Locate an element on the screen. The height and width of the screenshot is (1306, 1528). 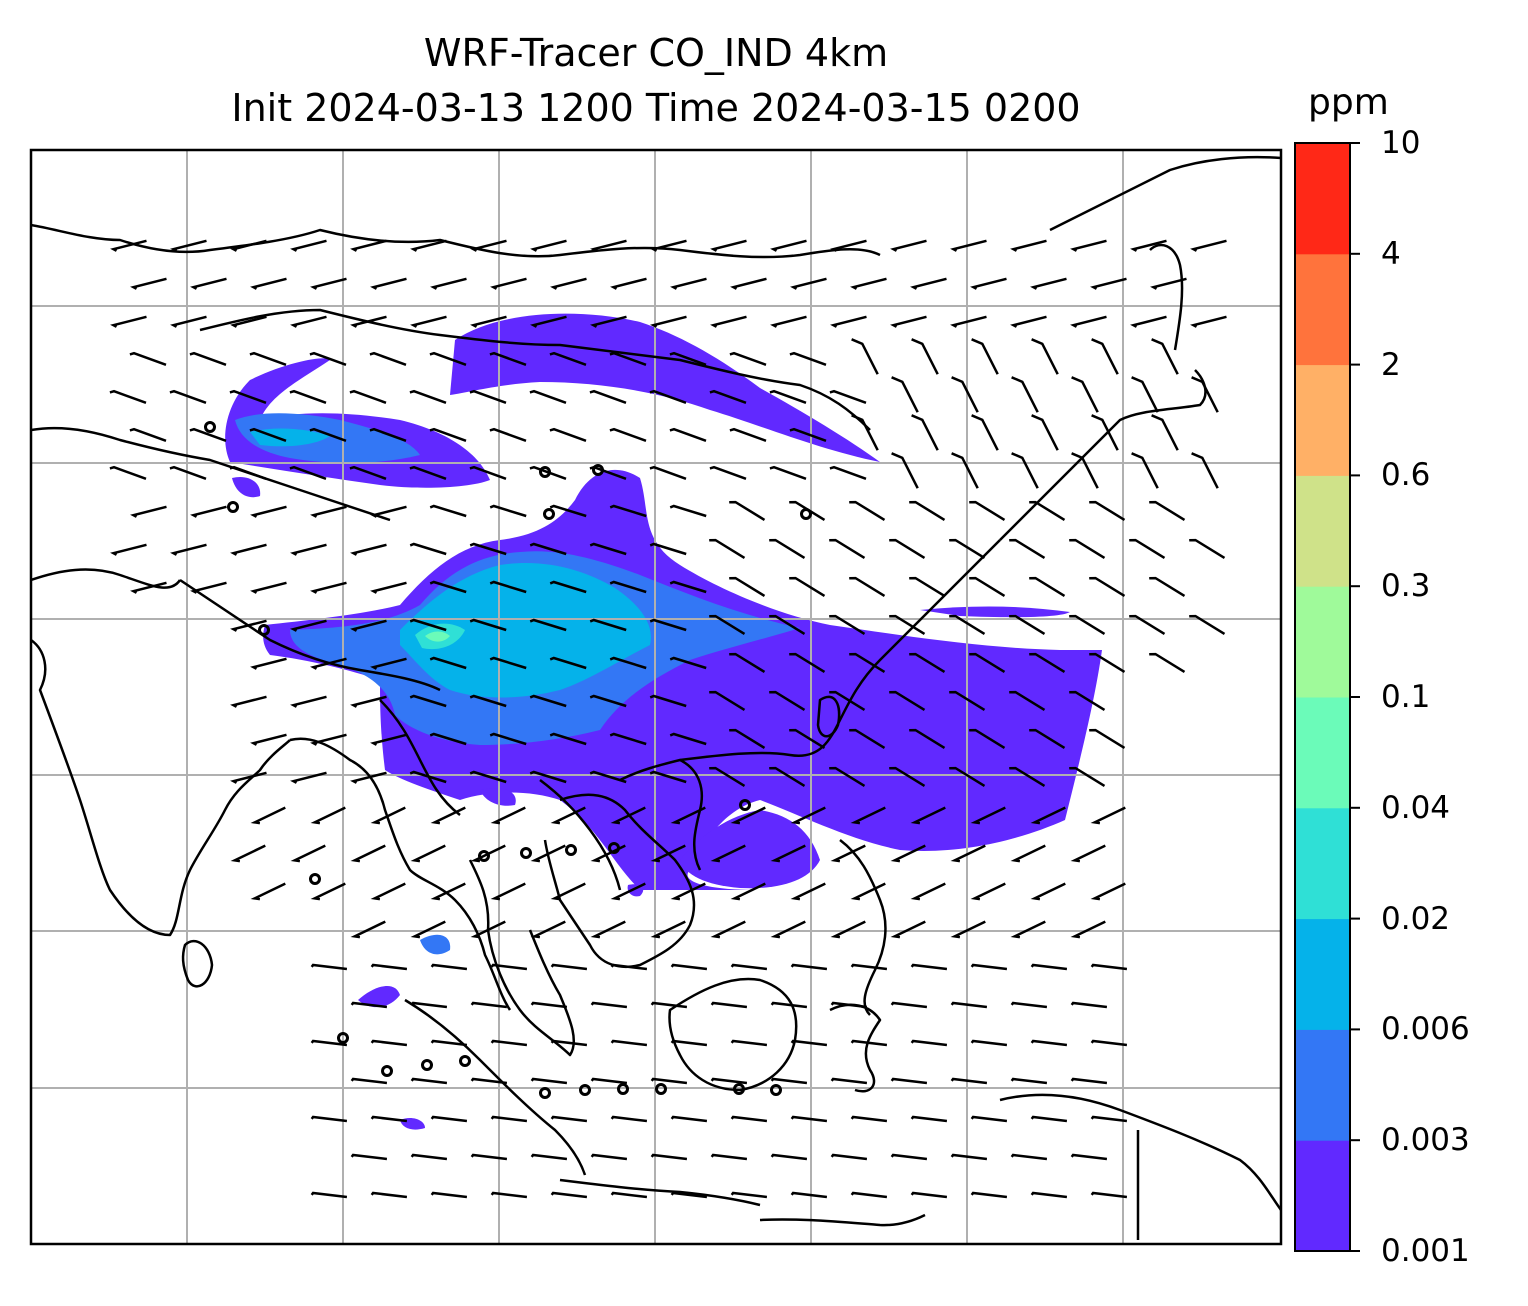
coast-malay-peninsula is located at coordinates (521, 958).